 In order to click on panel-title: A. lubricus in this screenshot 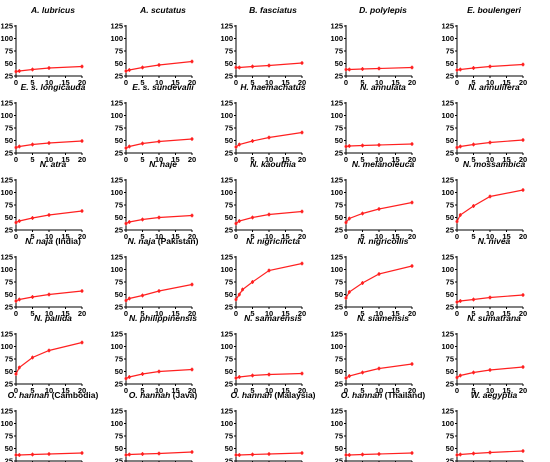, I will do `click(52, 10)`.